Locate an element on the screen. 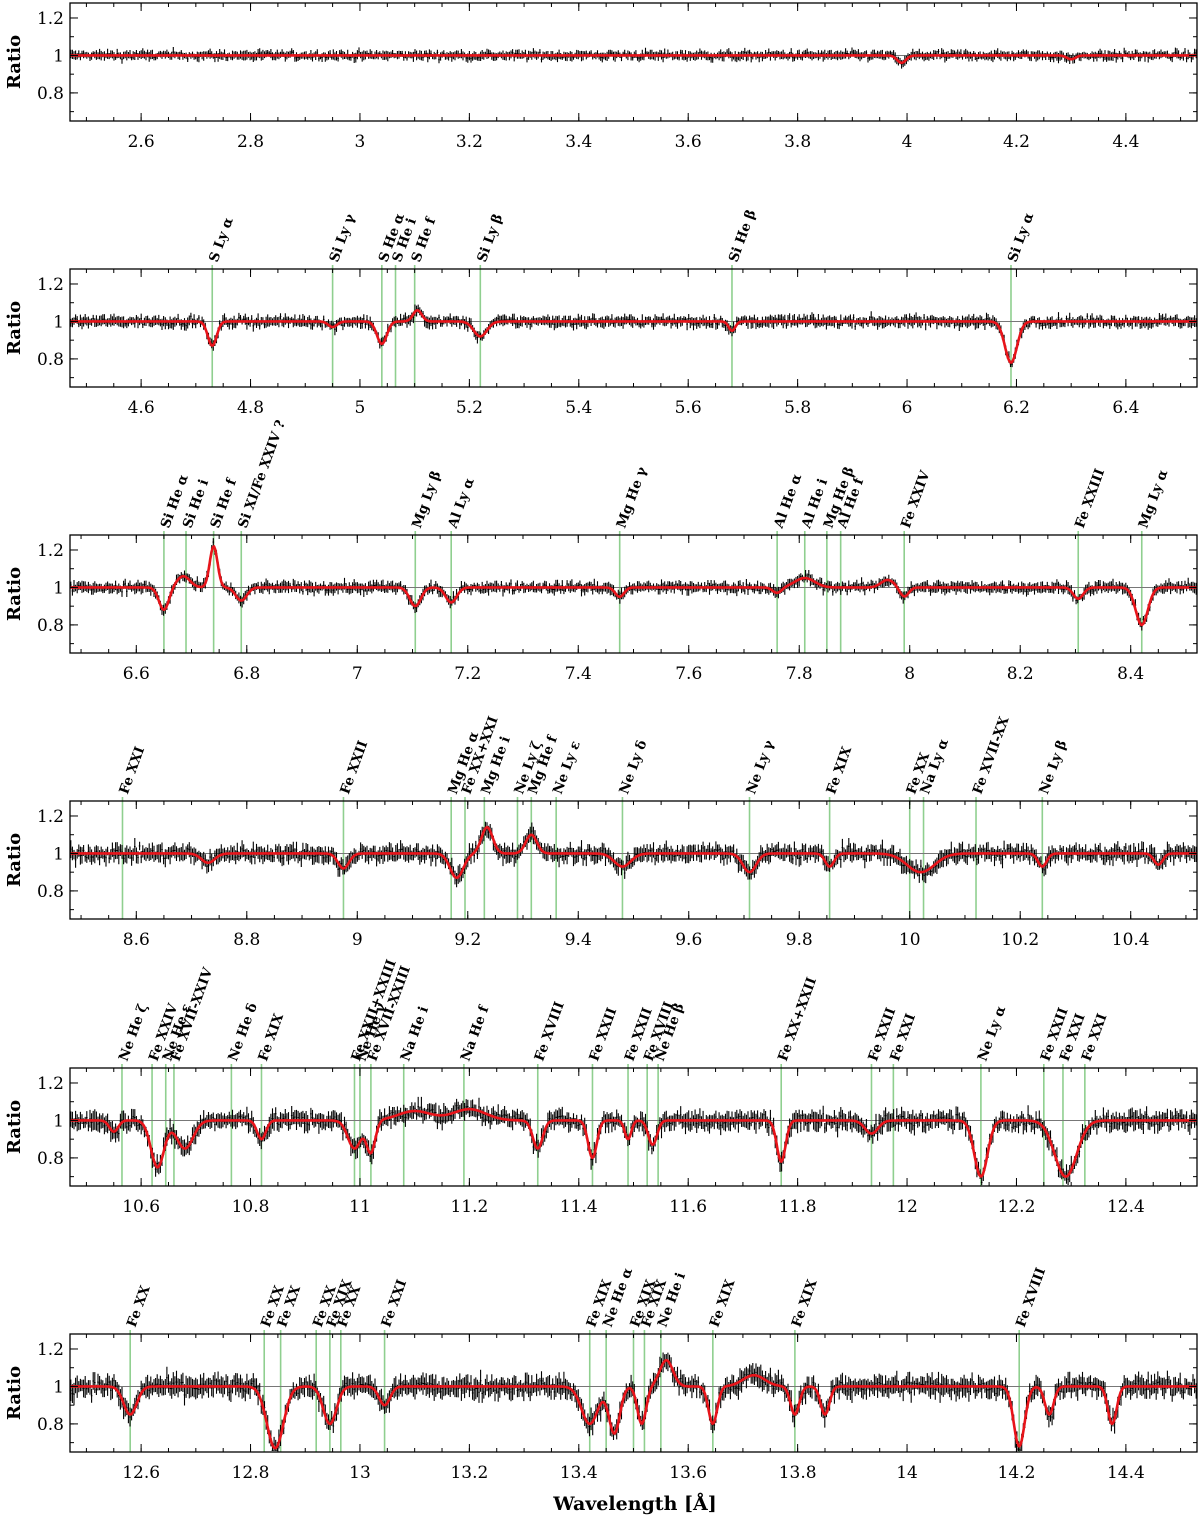  line-id-label: Fe XX is located at coordinates (139, 1306).